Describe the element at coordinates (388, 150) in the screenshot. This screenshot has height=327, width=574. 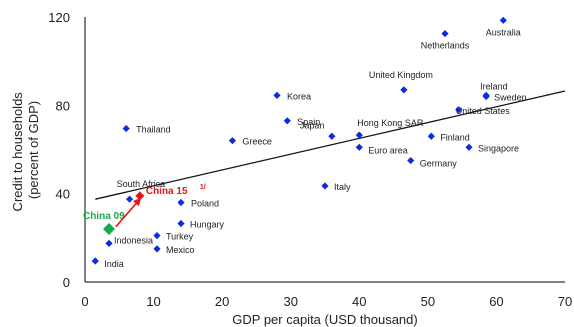
I see `data-point-label: Euro area` at that location.